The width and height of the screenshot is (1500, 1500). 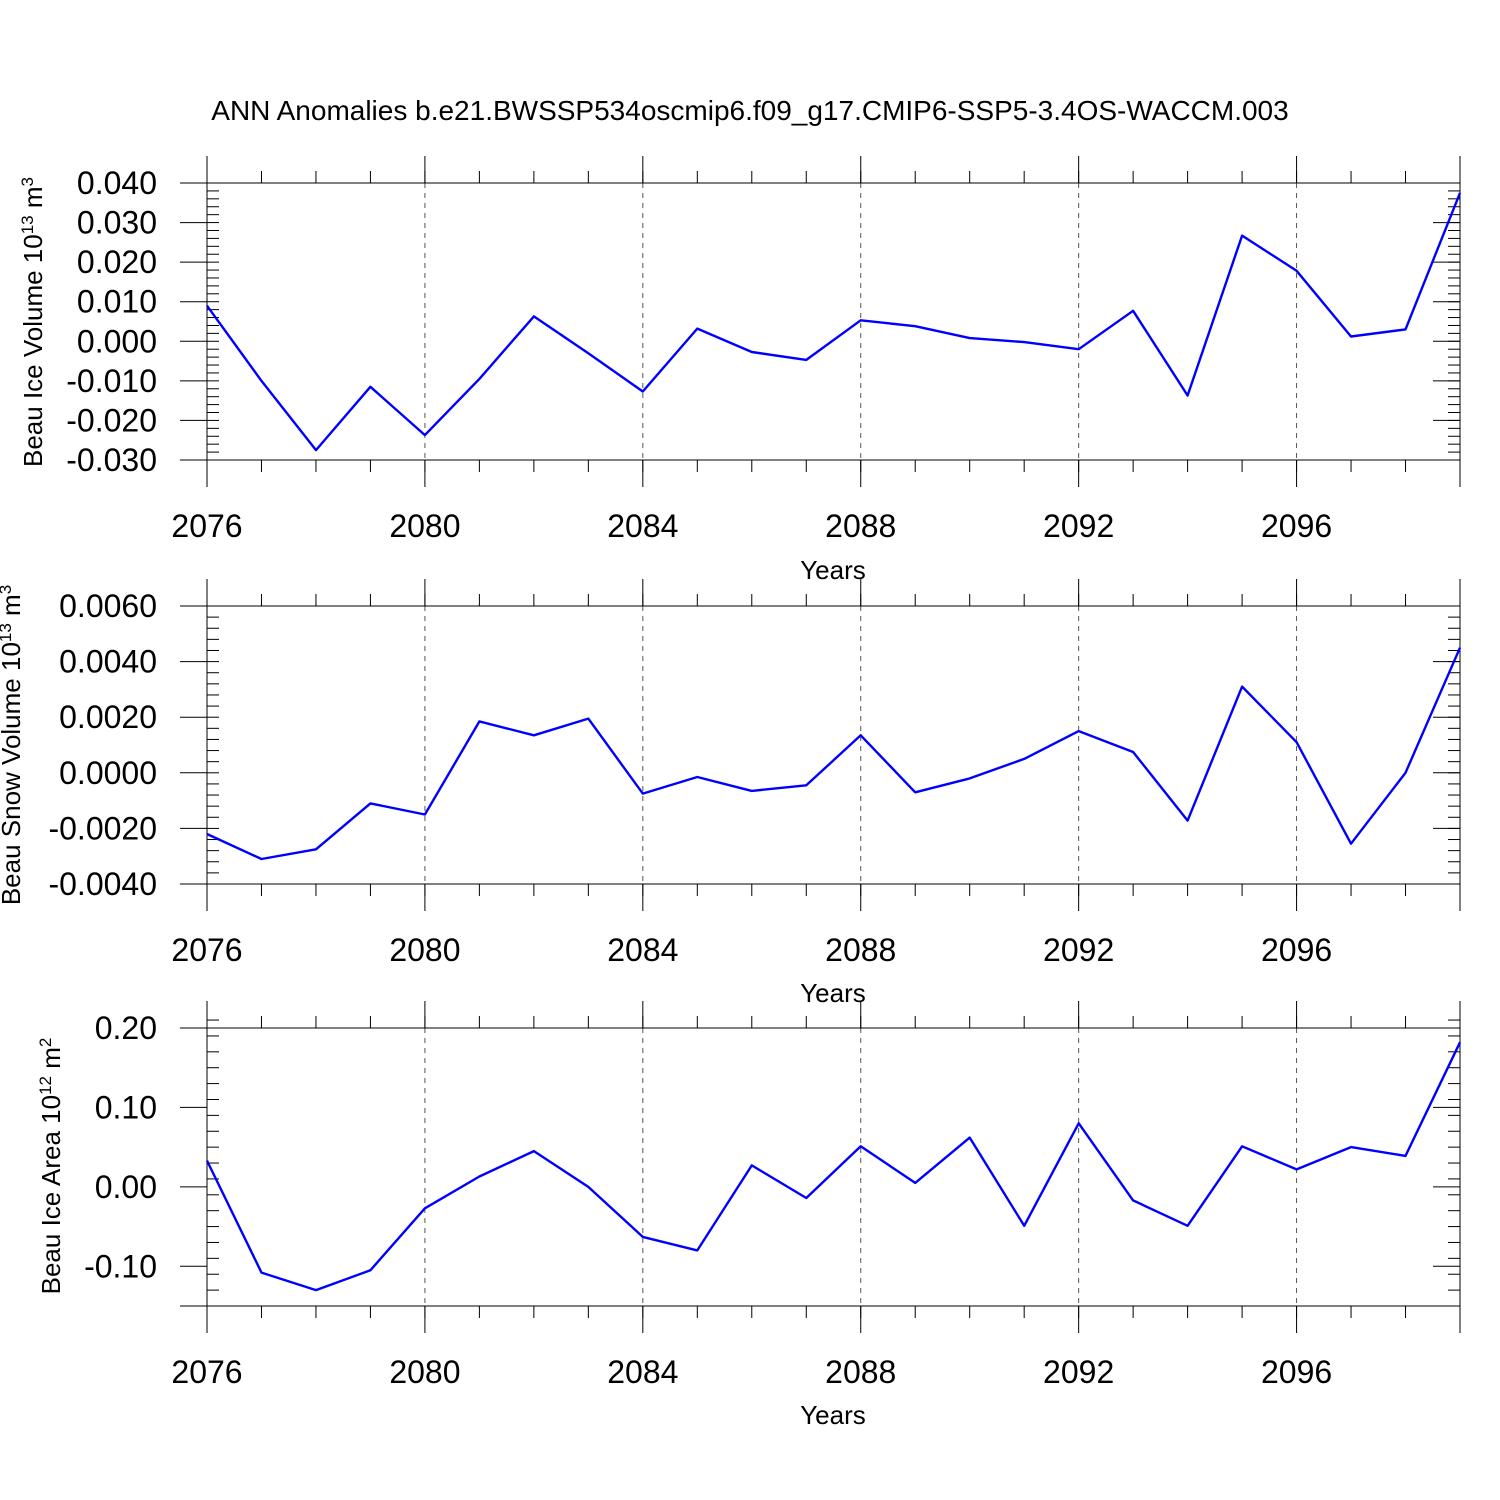 What do you see at coordinates (316, 849) in the screenshot?
I see `snow-volume-point-2078` at bounding box center [316, 849].